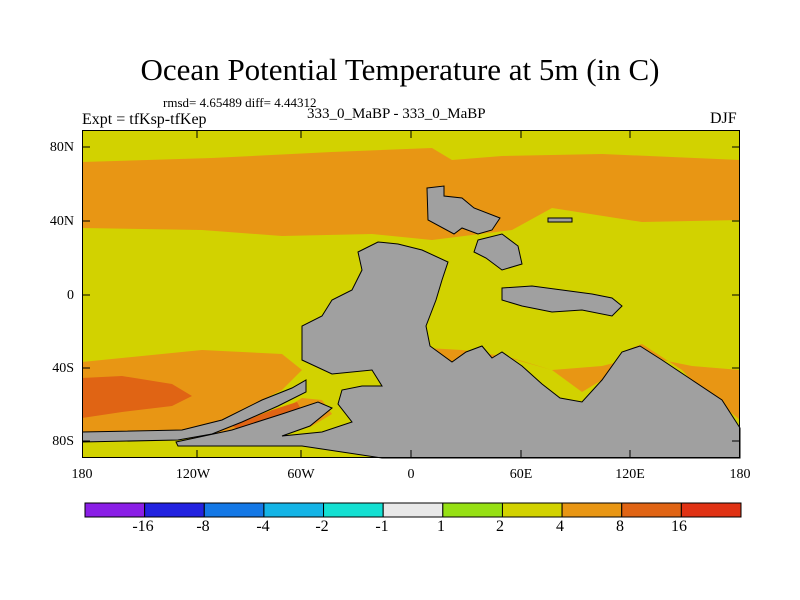 The height and width of the screenshot is (600, 800). I want to click on season-label: DJF, so click(723, 118).